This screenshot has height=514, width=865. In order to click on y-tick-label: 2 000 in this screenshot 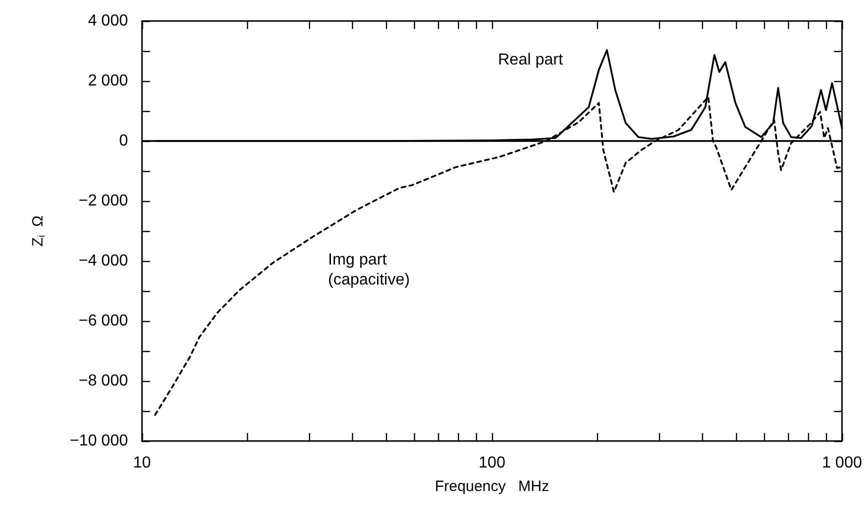, I will do `click(108, 81)`.